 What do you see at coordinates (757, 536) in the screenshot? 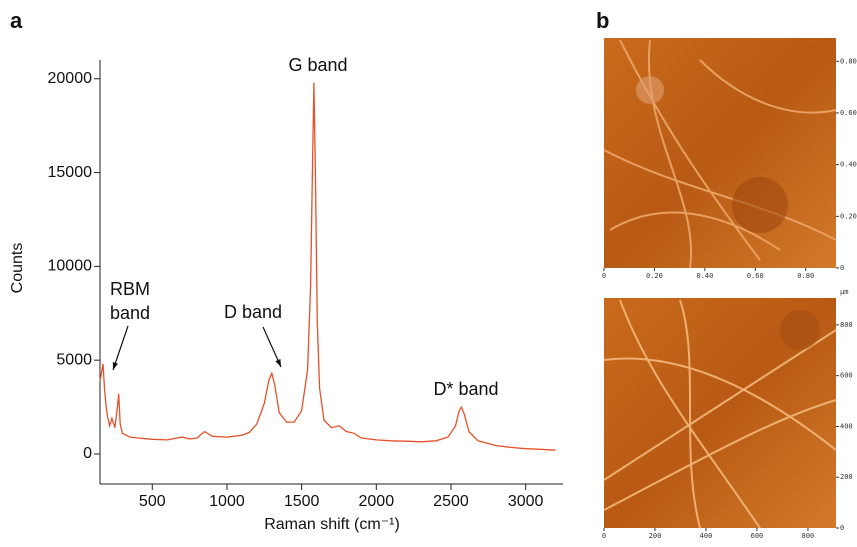
I see `x-tick-label: 600` at bounding box center [757, 536].